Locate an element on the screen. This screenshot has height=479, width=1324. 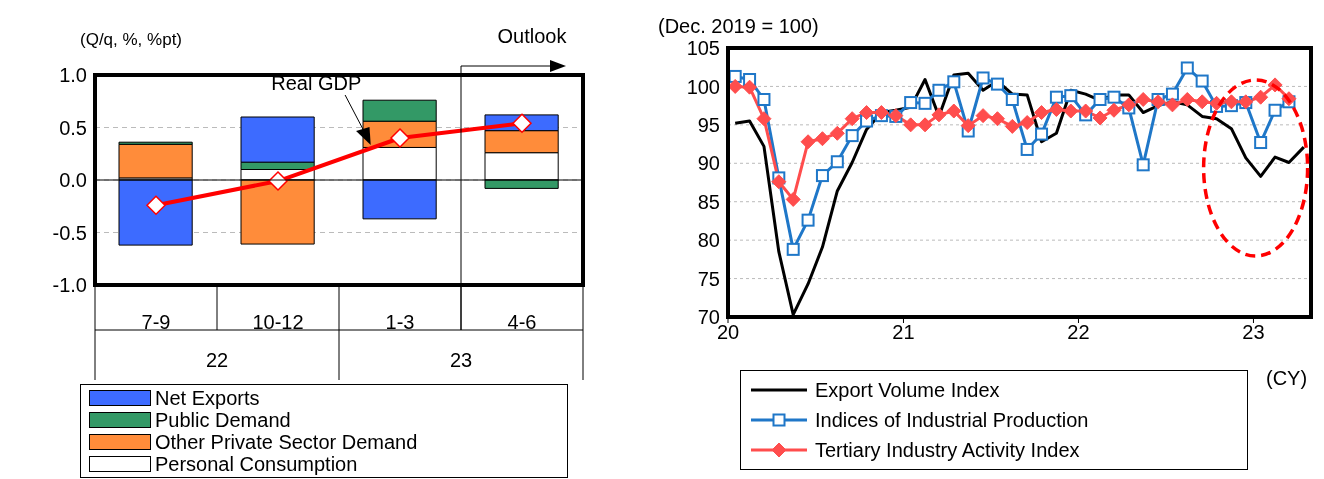
y-axis-title: (Dec. 2019 = 100) is located at coordinates (738, 26).